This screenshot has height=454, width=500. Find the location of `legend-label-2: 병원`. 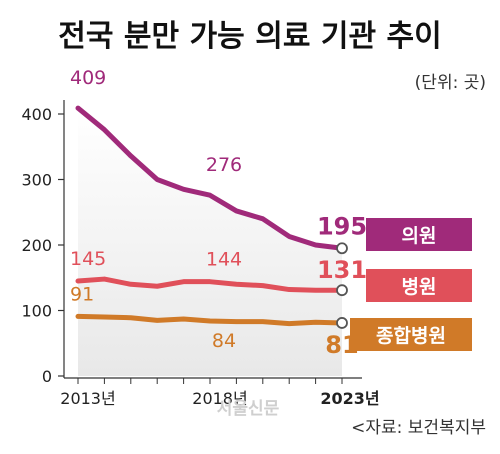

legend-label-2: 병원 is located at coordinates (419, 287).